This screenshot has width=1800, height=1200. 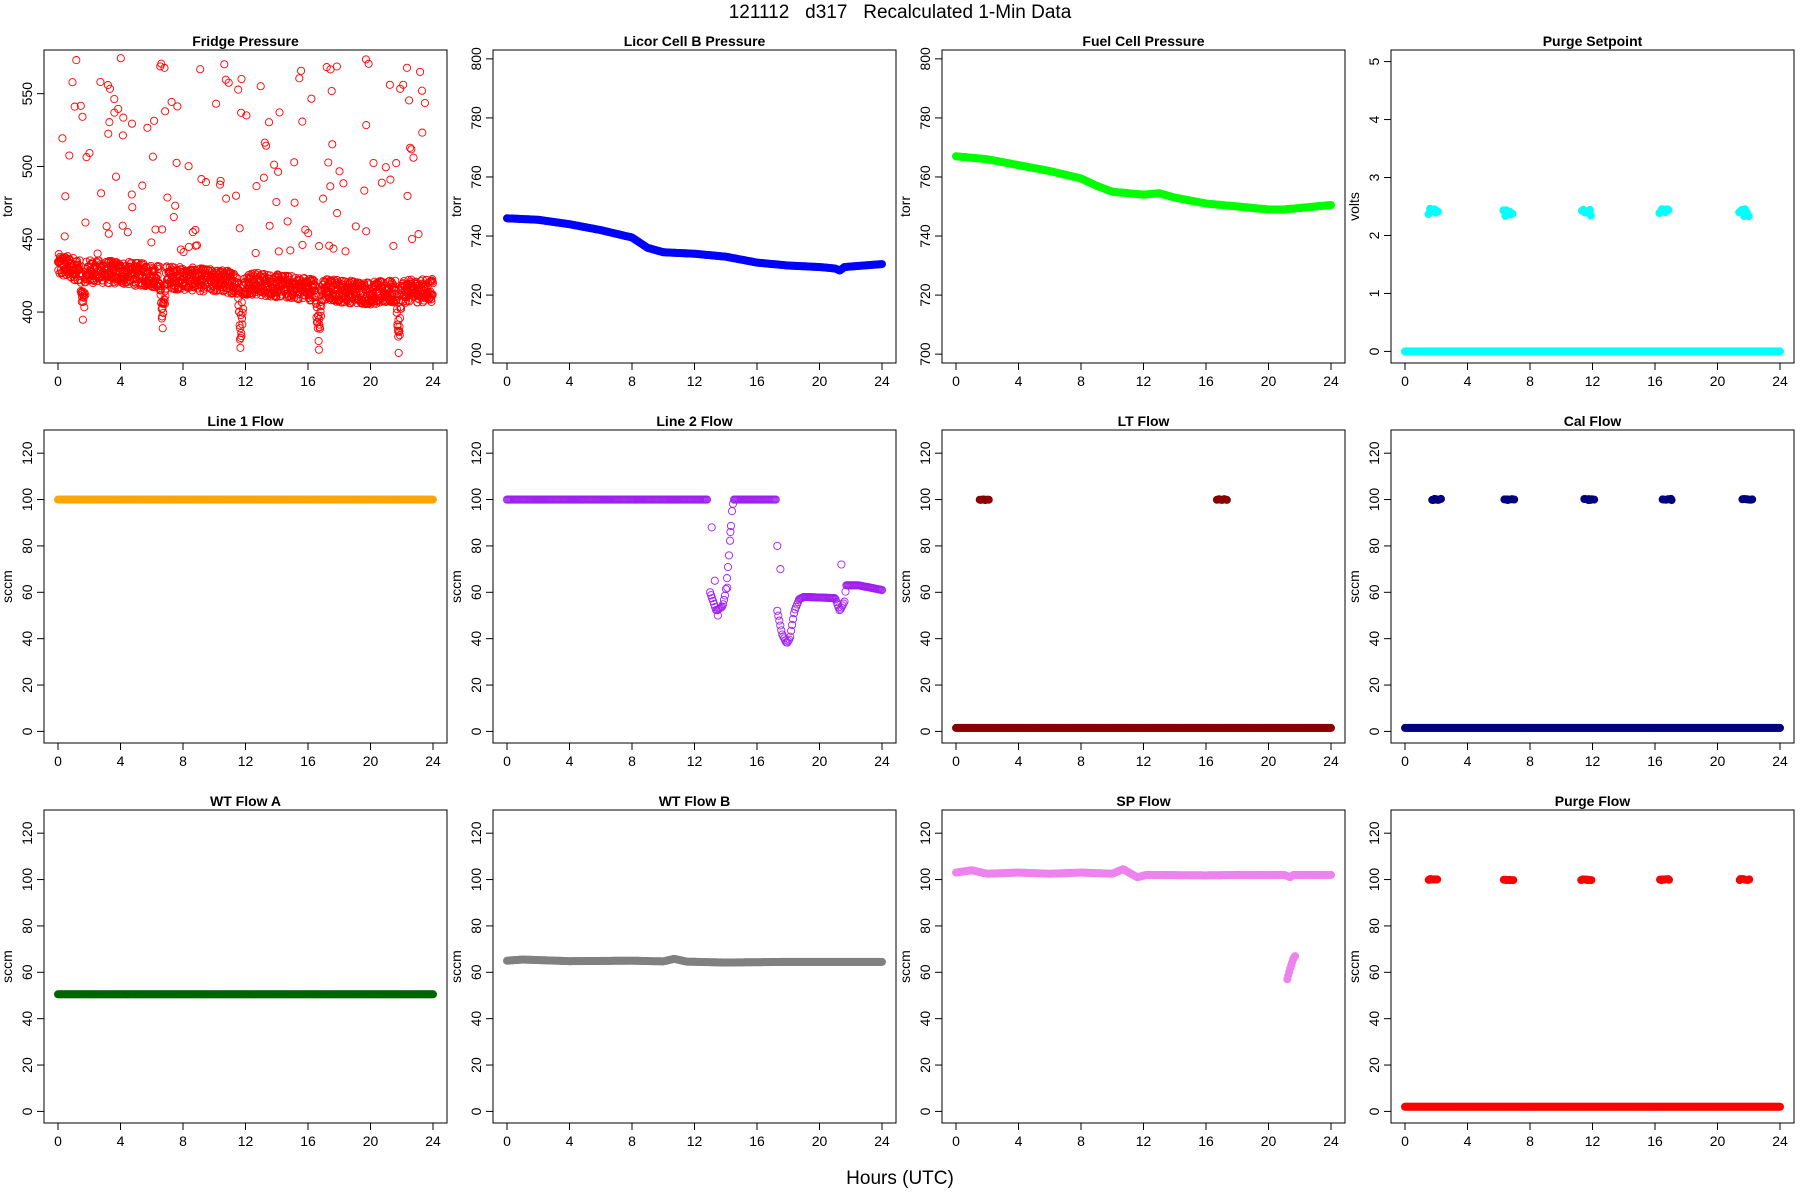 I want to click on x-tick-label: 20, so click(x=1718, y=381).